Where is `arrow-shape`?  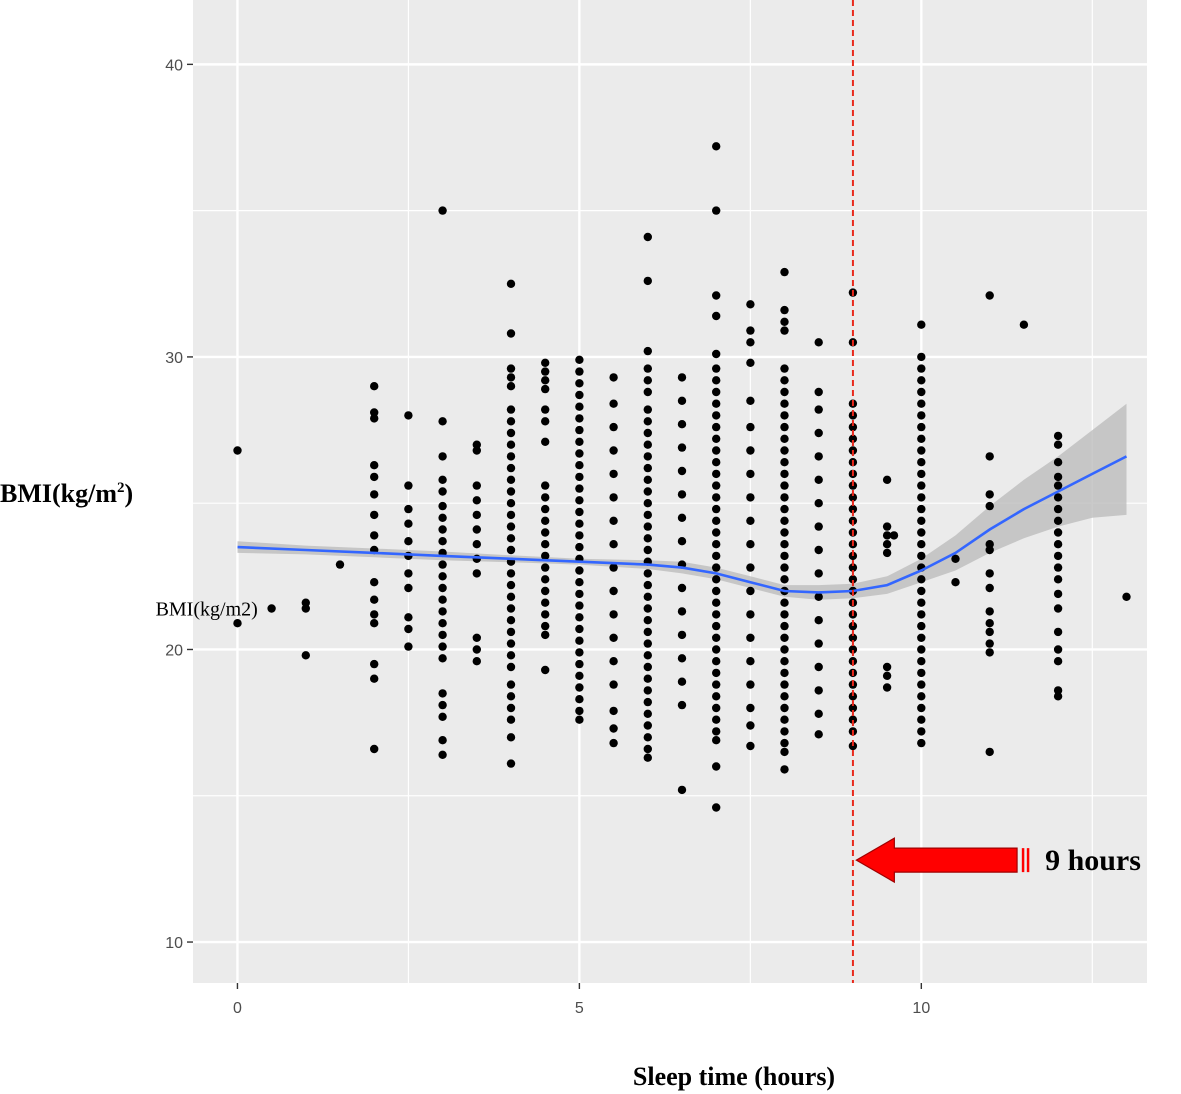
arrow-shape is located at coordinates (936, 860).